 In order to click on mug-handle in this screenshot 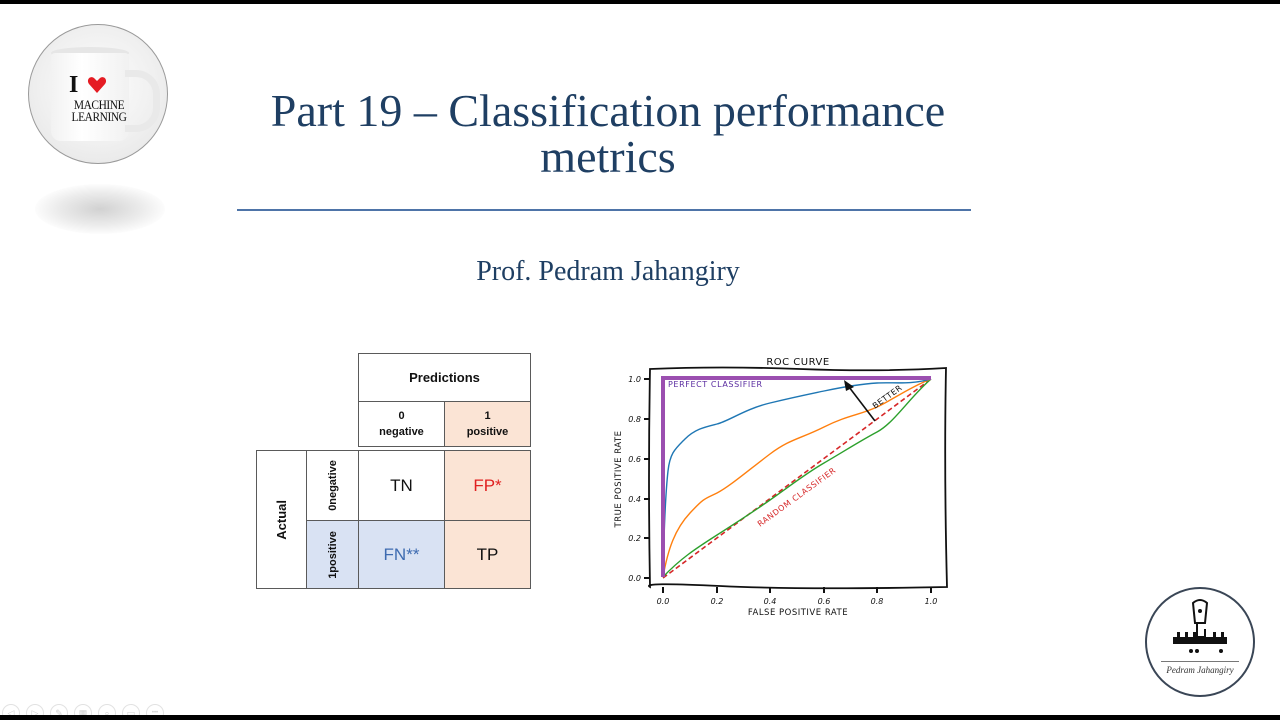, I will do `click(142, 101)`.